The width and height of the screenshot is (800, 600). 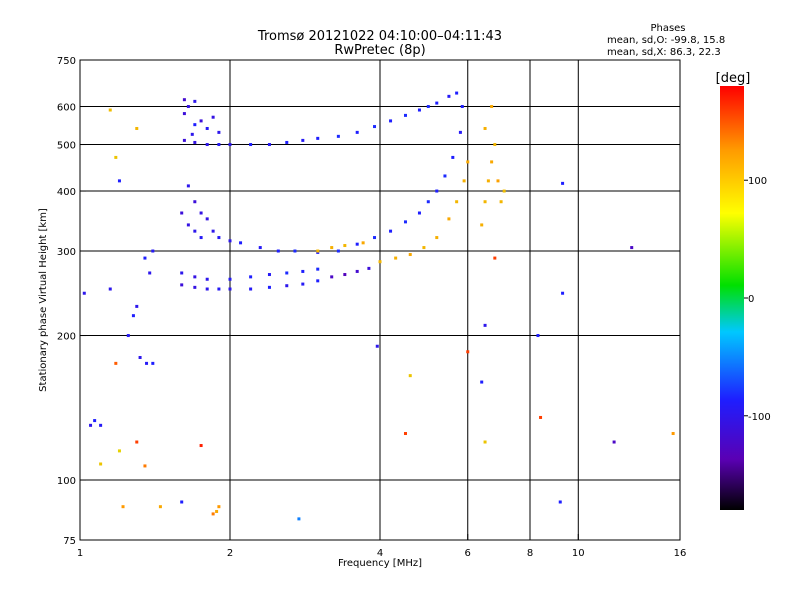 I want to click on x-axis-label: Frequency [MHz], so click(x=380, y=563).